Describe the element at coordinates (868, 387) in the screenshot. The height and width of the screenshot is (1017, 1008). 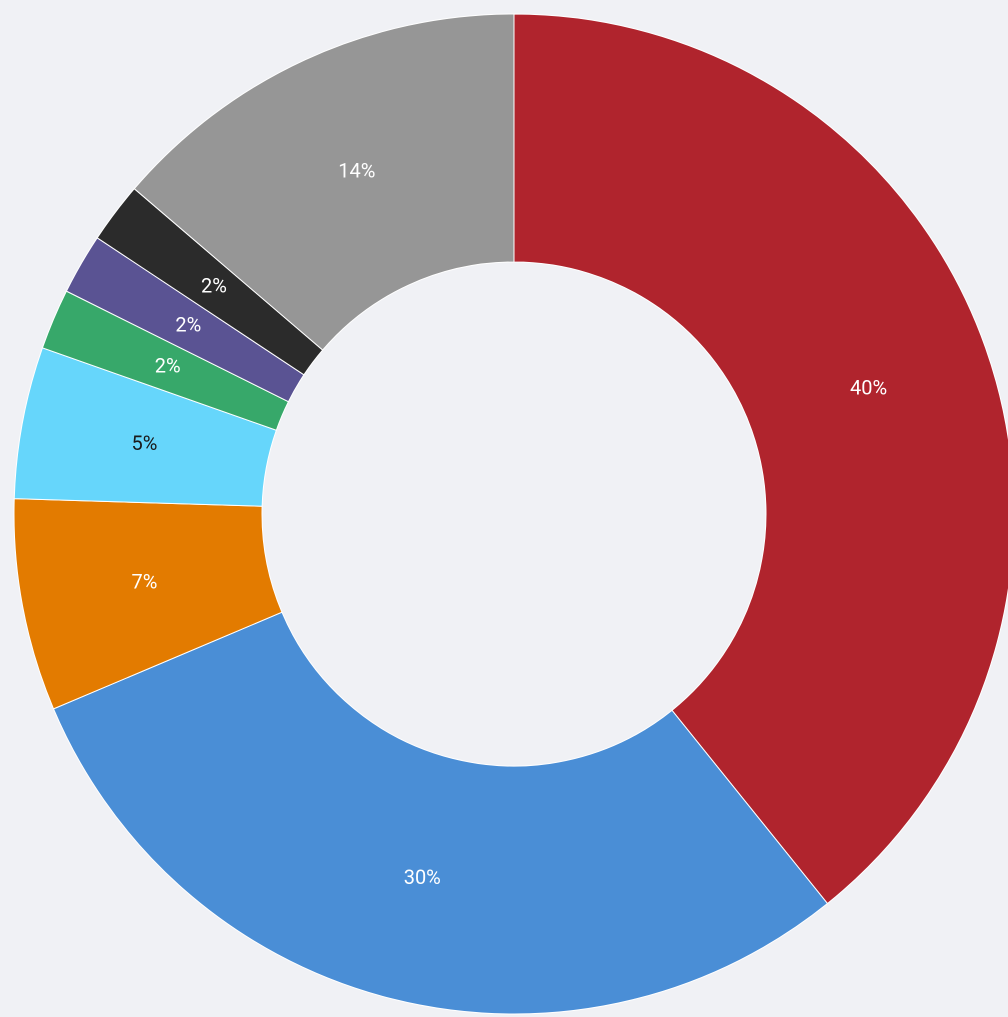
I see `data-label: 40%` at that location.